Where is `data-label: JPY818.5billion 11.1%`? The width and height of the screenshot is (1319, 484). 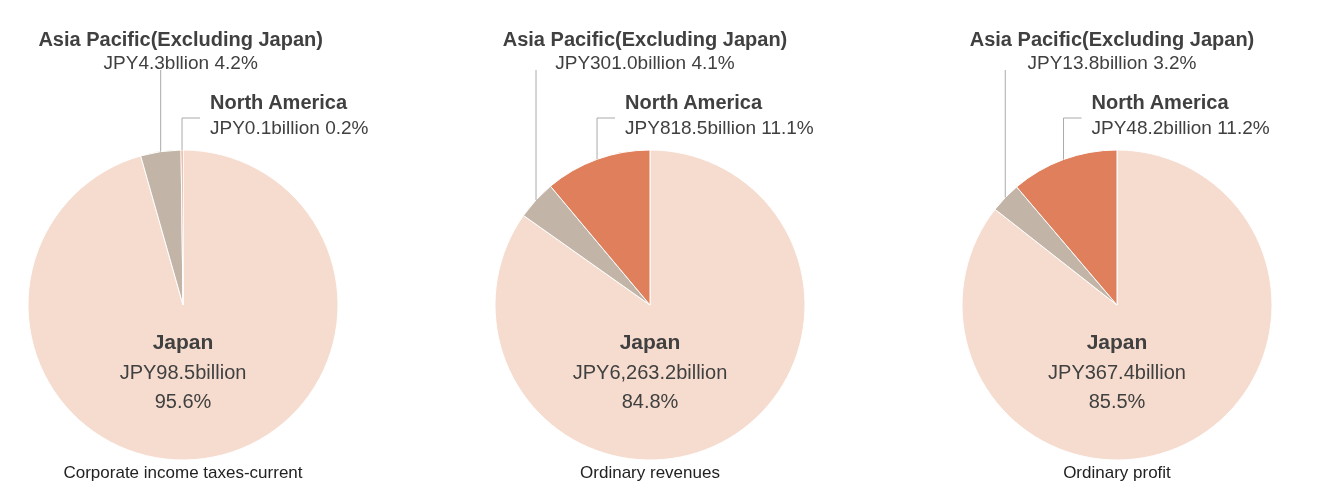 data-label: JPY818.5billion 11.1% is located at coordinates (719, 127).